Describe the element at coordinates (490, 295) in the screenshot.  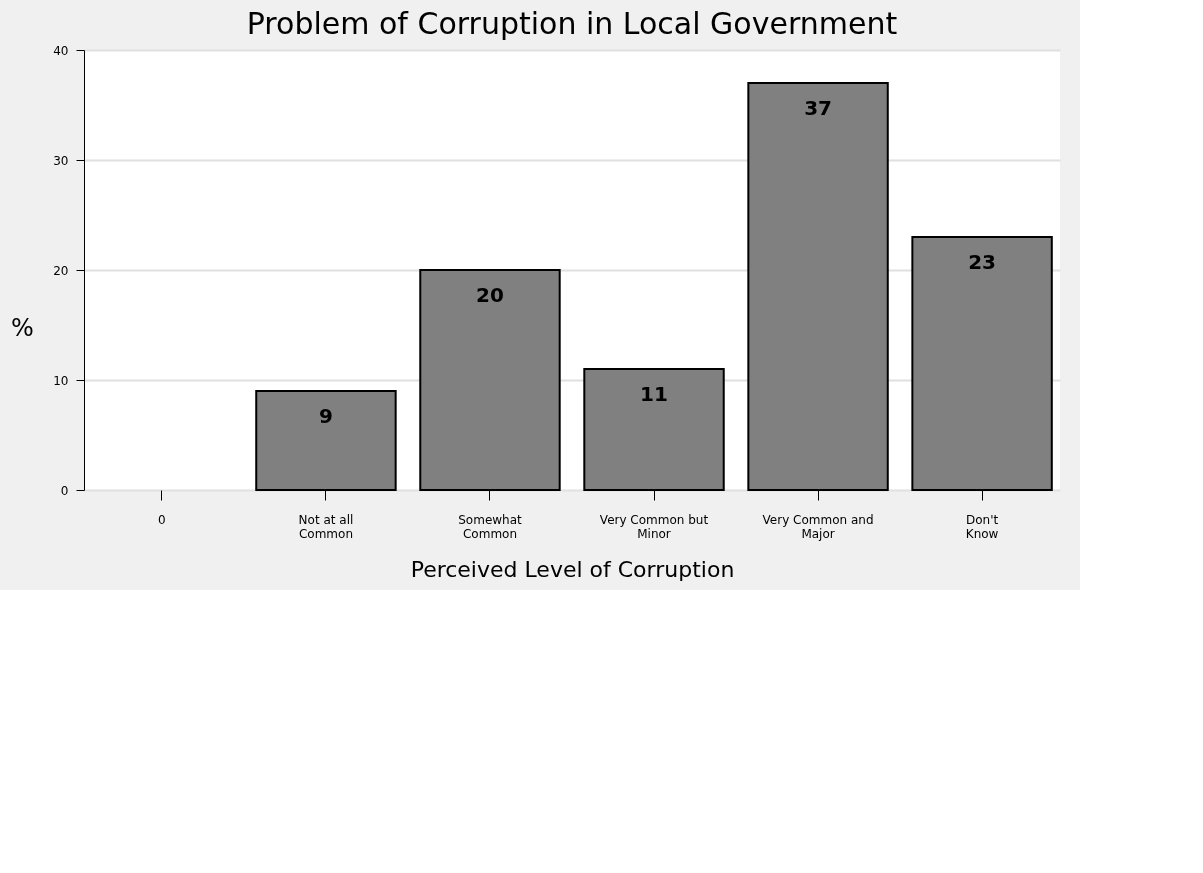
I see `data-label: 20` at that location.